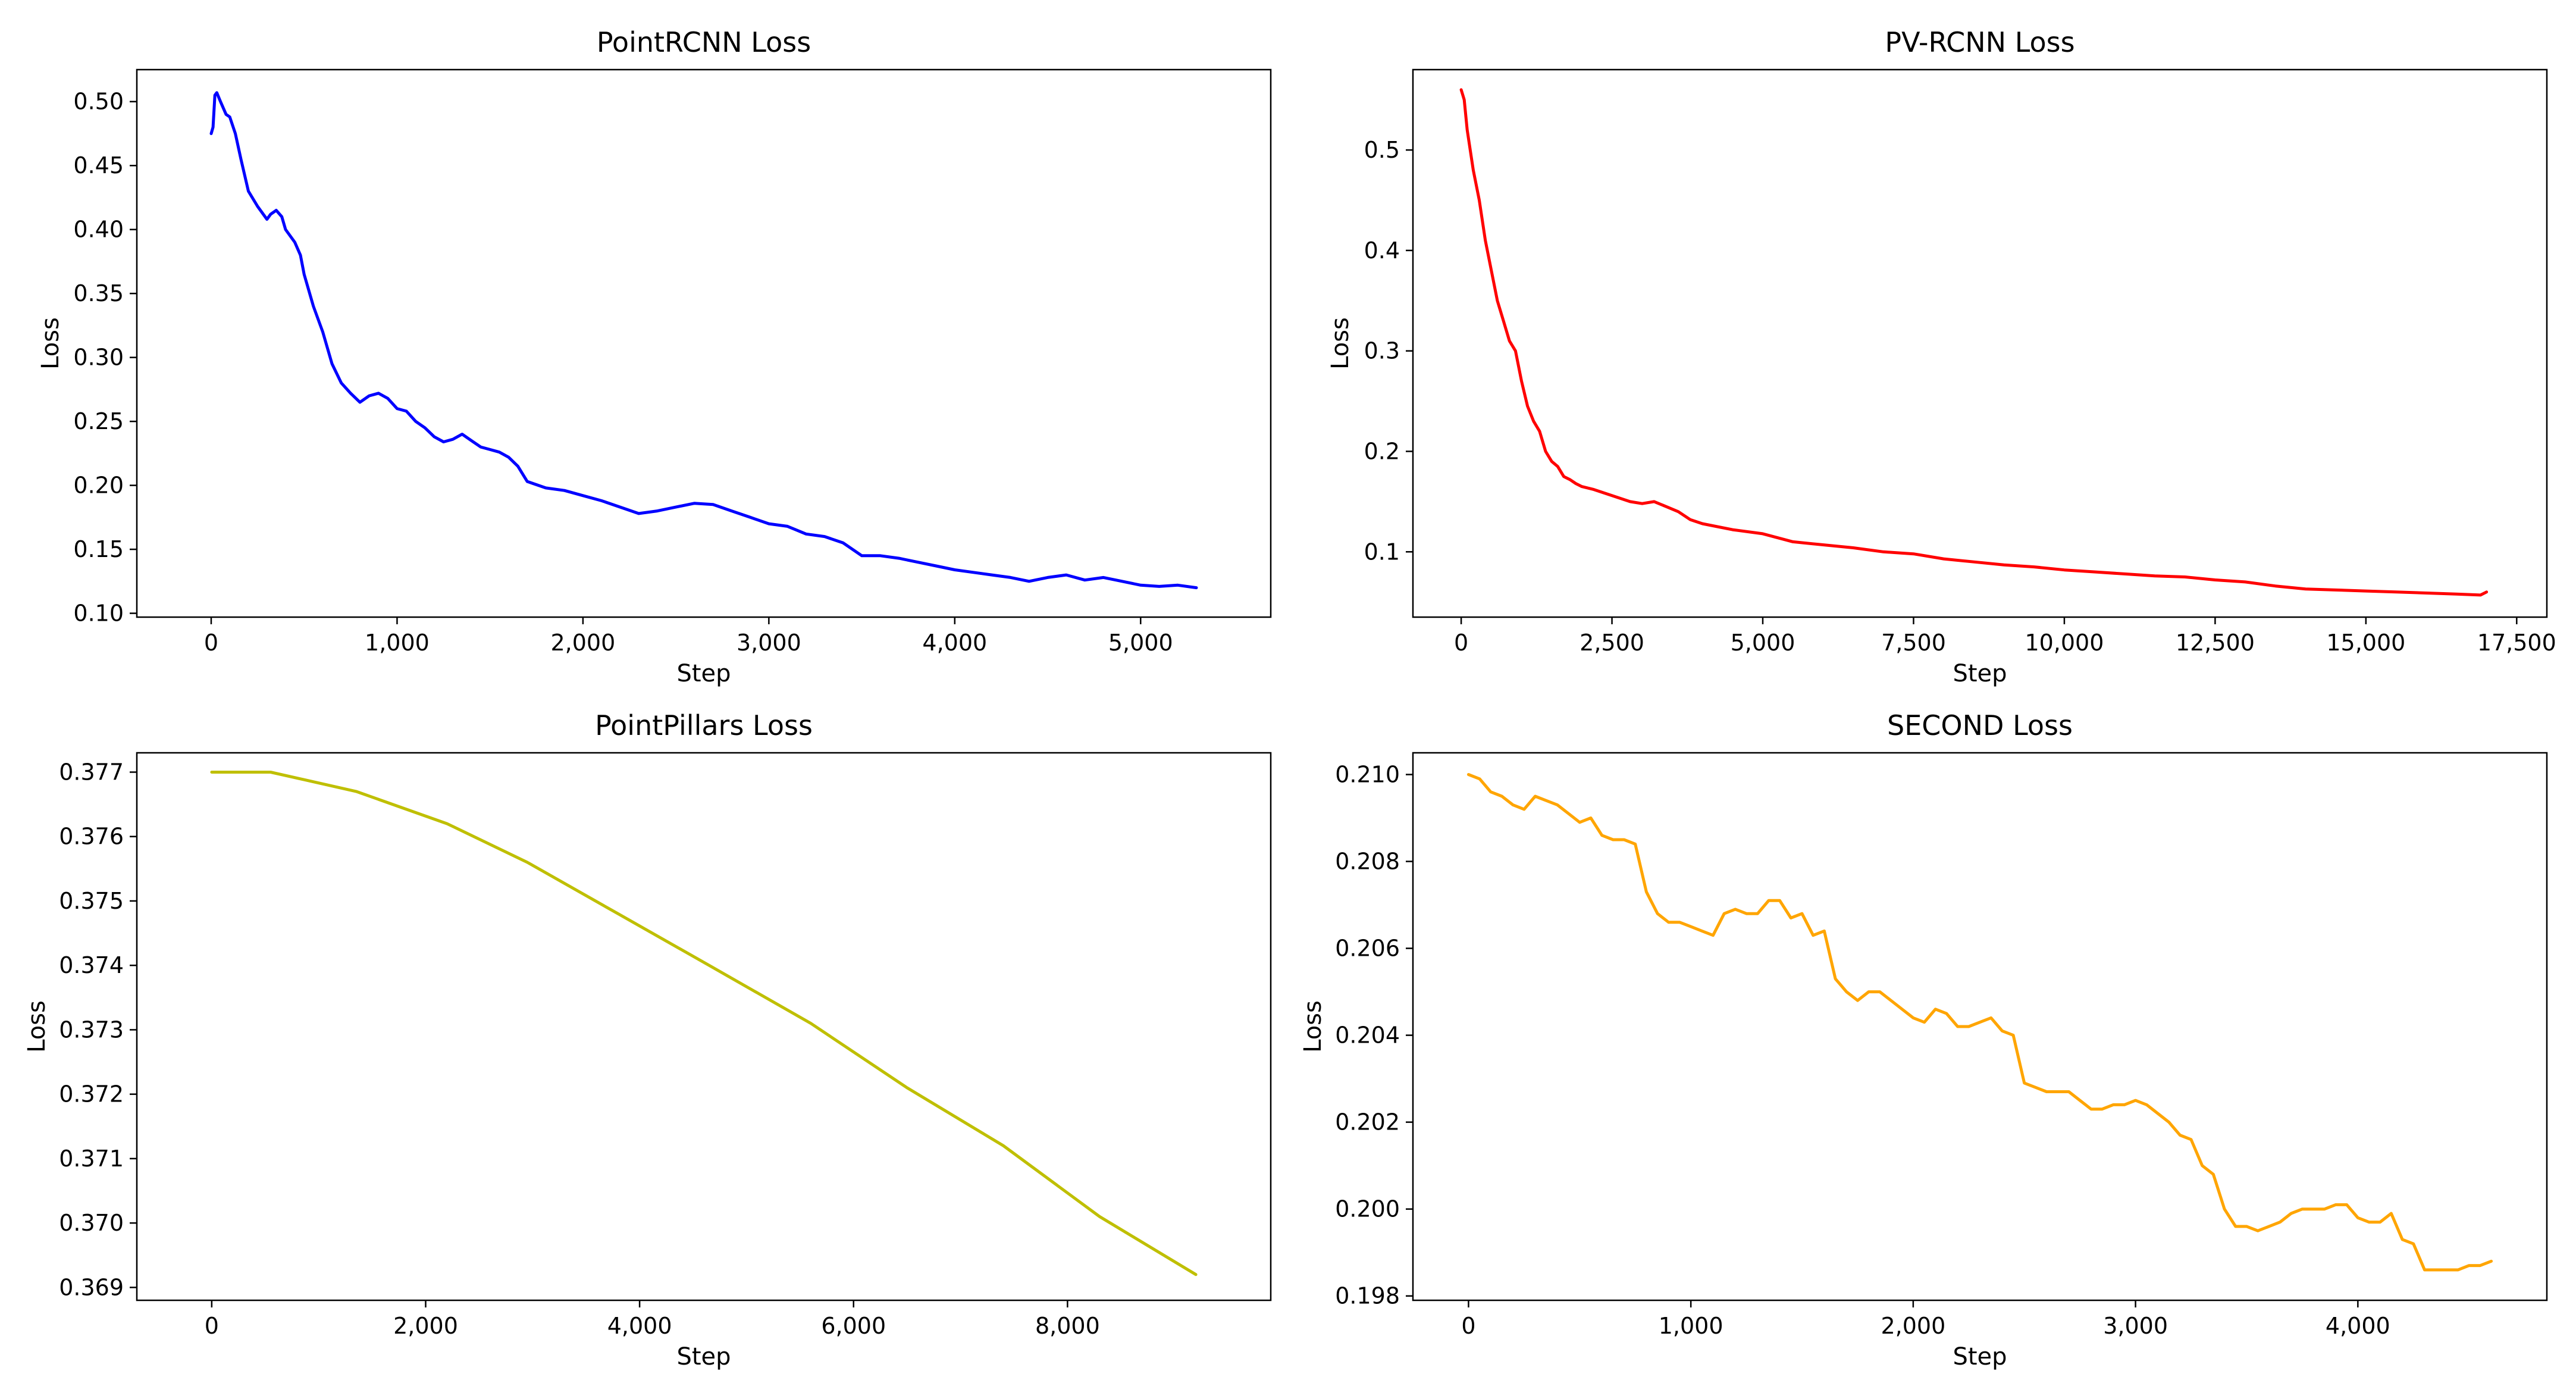 The height and width of the screenshot is (1386, 2576). What do you see at coordinates (1913, 643) in the screenshot?
I see `x-tick-label: 7,500` at bounding box center [1913, 643].